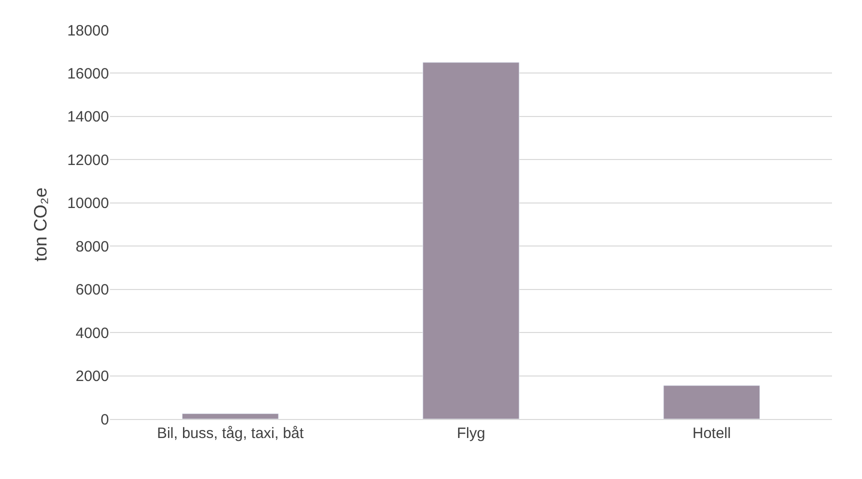  Describe the element at coordinates (88, 203) in the screenshot. I see `y-tick-label: 10000` at that location.